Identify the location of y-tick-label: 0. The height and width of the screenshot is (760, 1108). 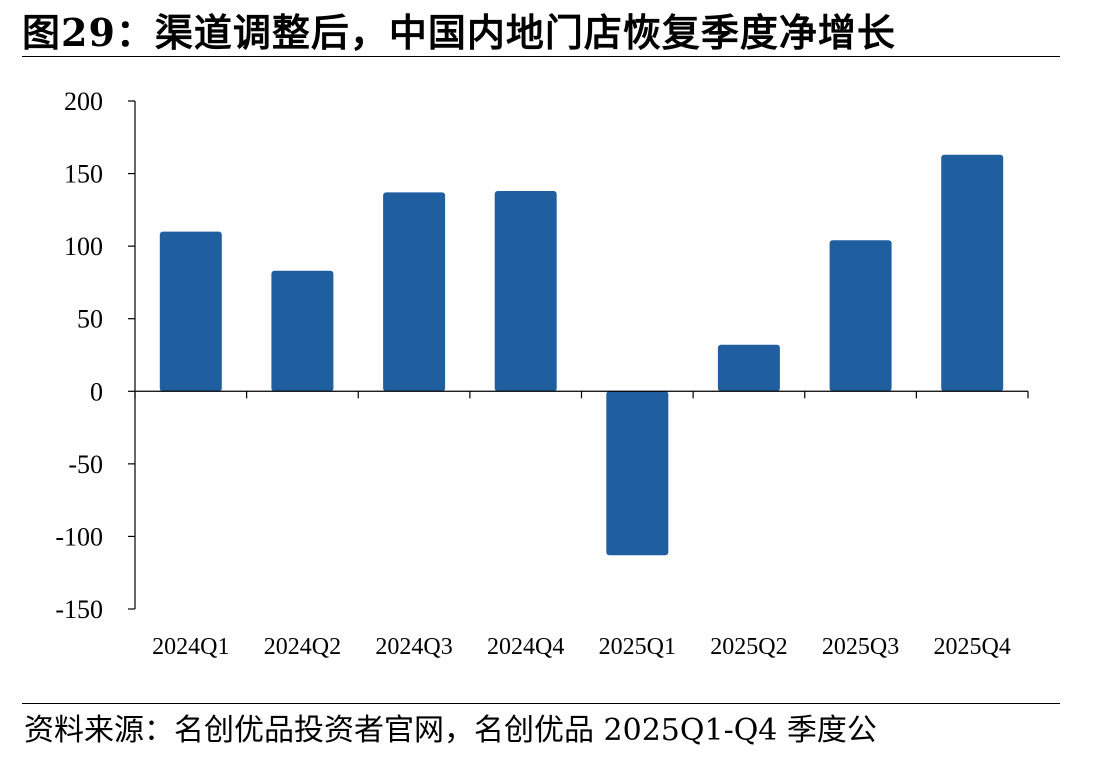
(96, 391).